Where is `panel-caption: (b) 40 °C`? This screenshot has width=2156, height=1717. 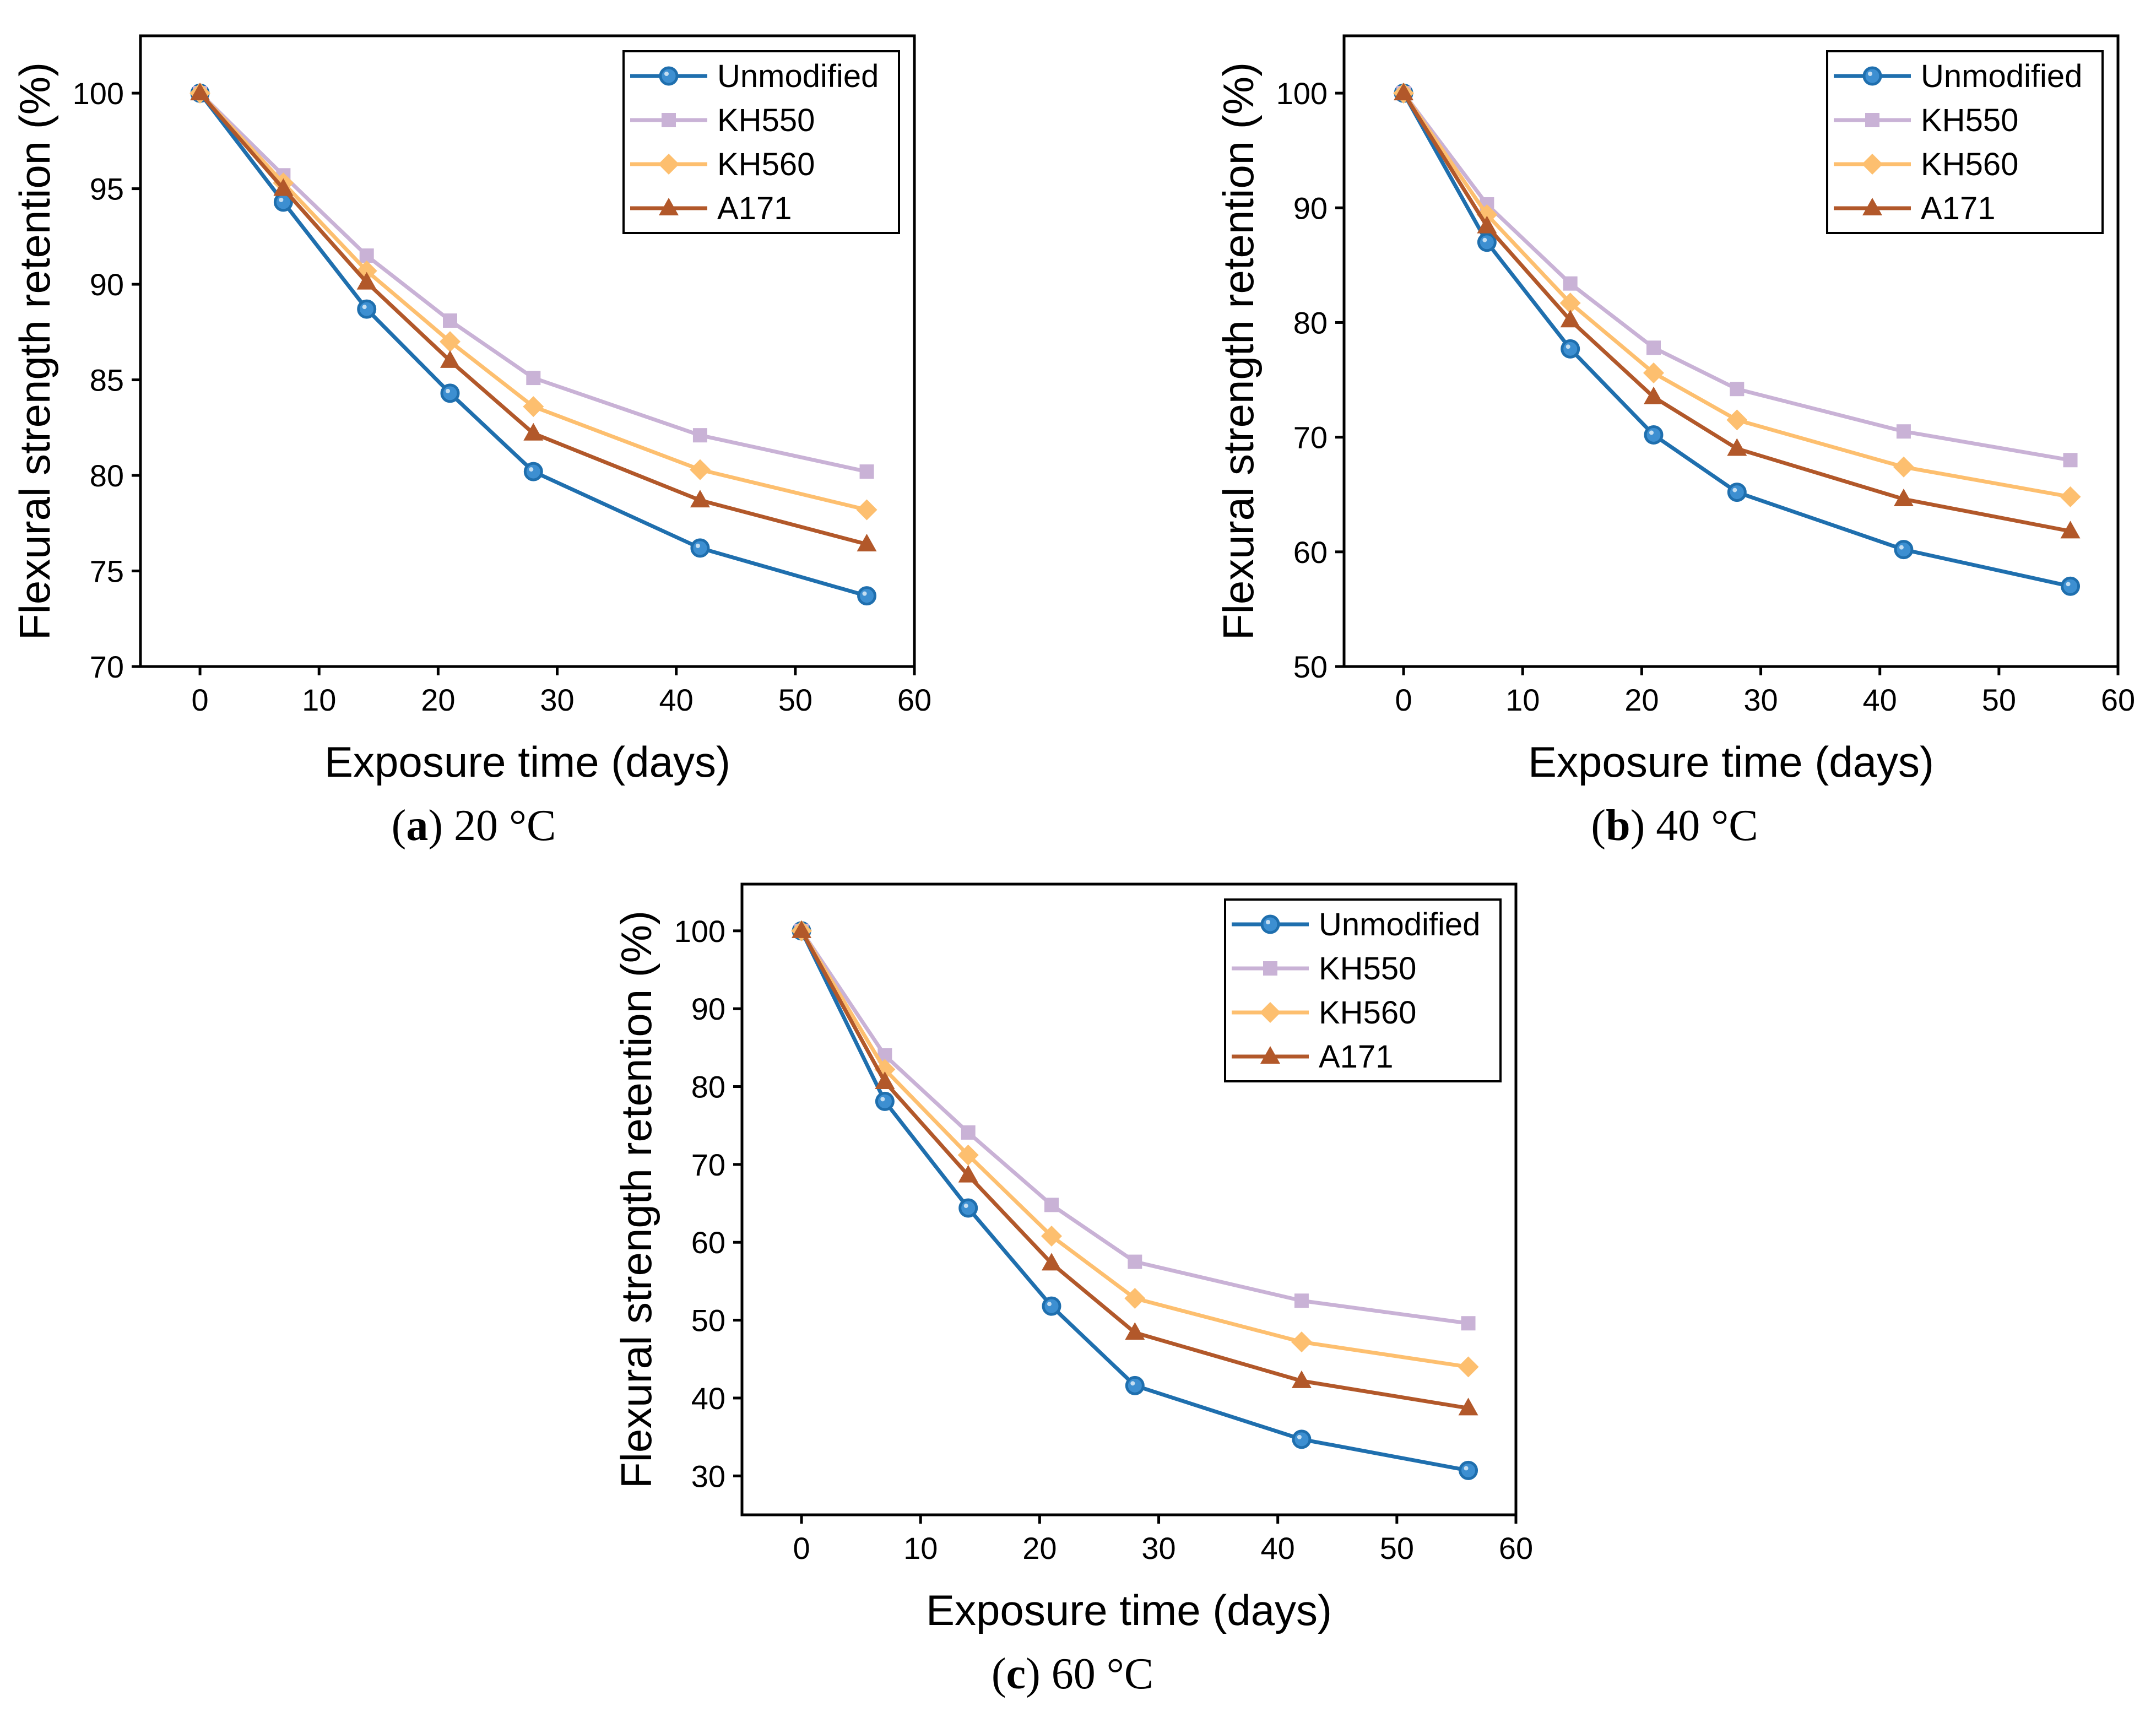 panel-caption: (b) 40 °C is located at coordinates (1674, 826).